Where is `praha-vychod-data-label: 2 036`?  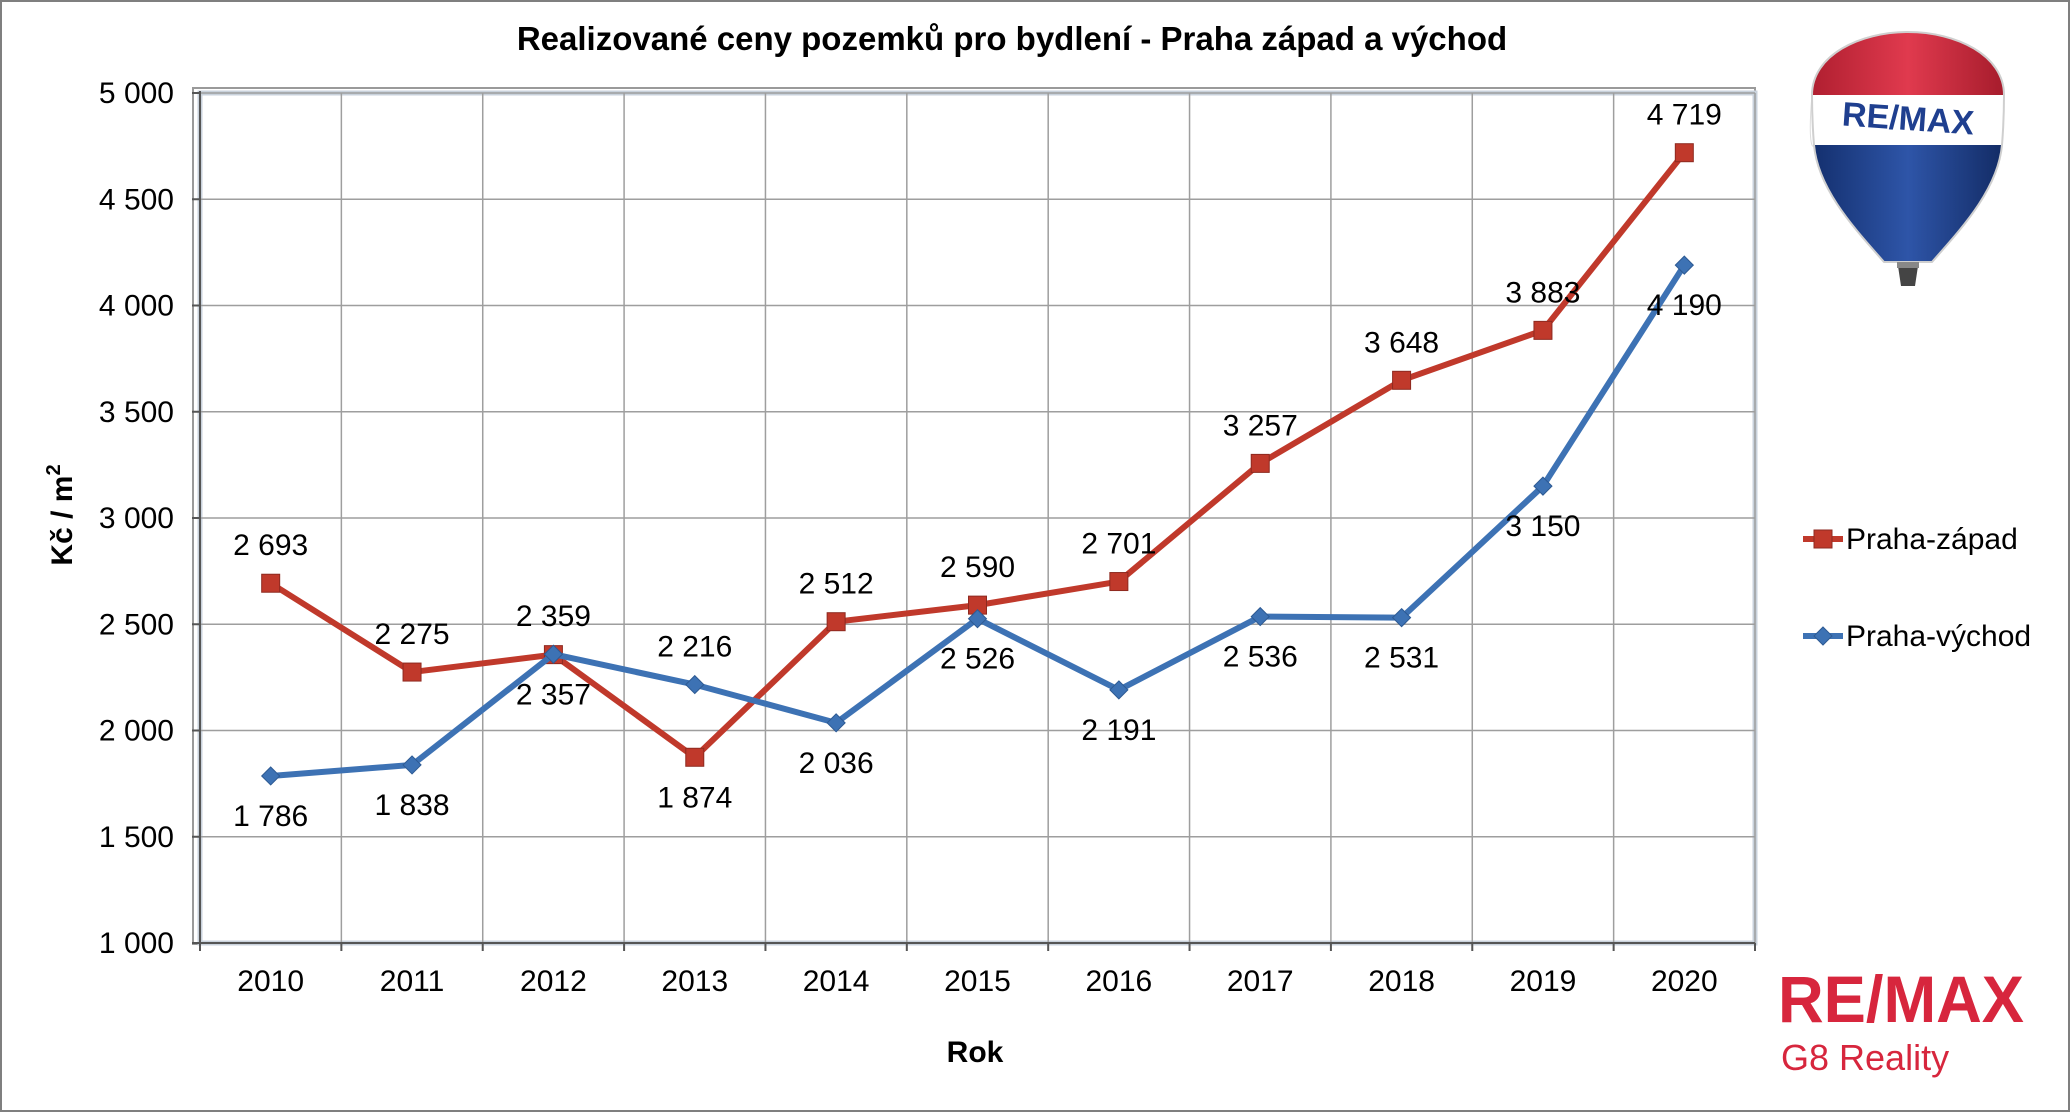
praha-vychod-data-label: 2 036 is located at coordinates (836, 763).